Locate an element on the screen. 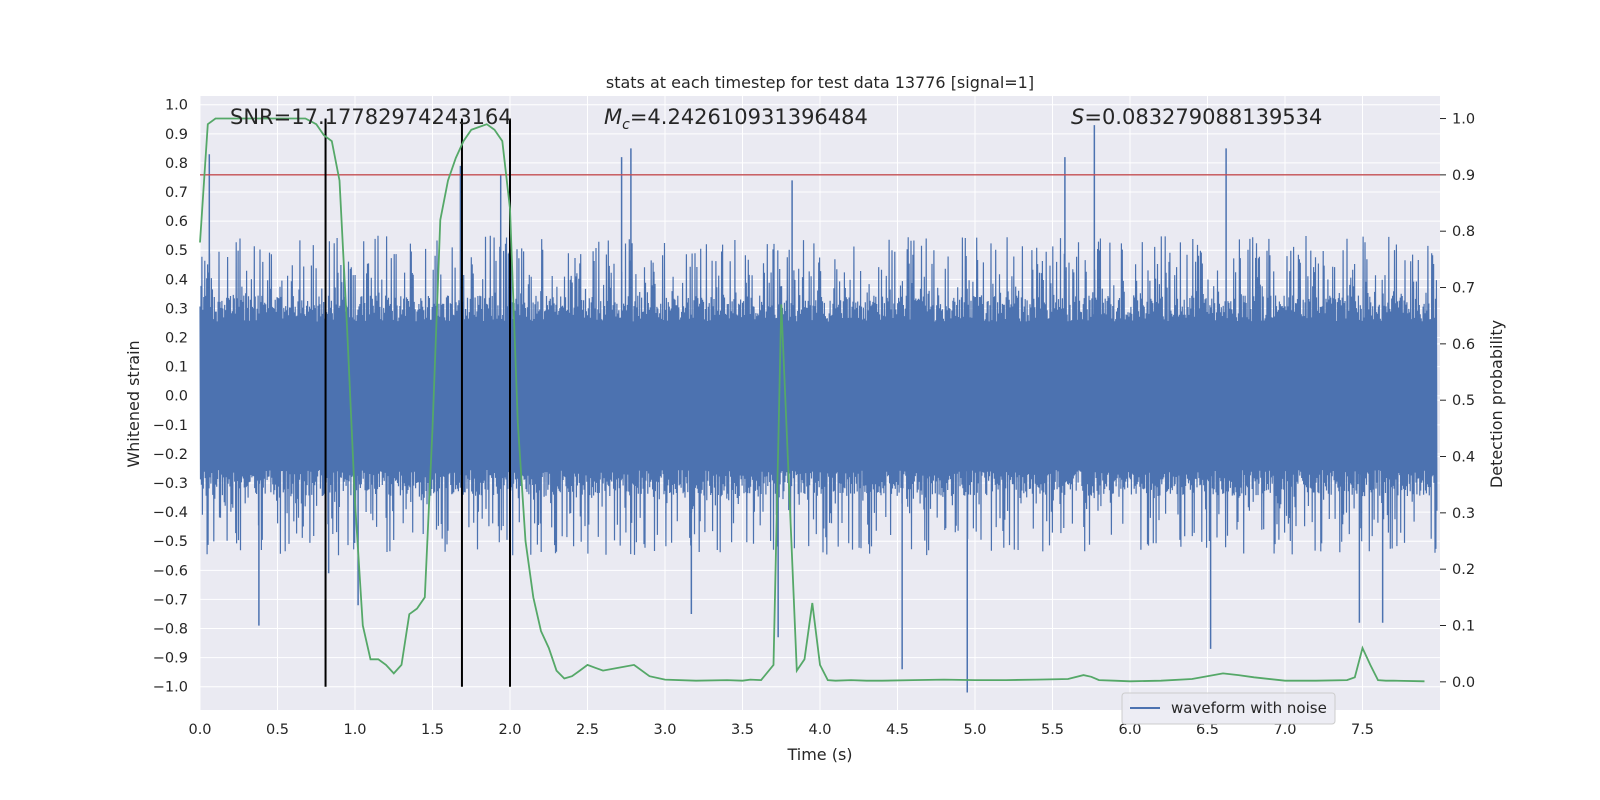 This screenshot has height=800, width=1600. right-y-tick-label: 0.5 is located at coordinates (1463, 401).